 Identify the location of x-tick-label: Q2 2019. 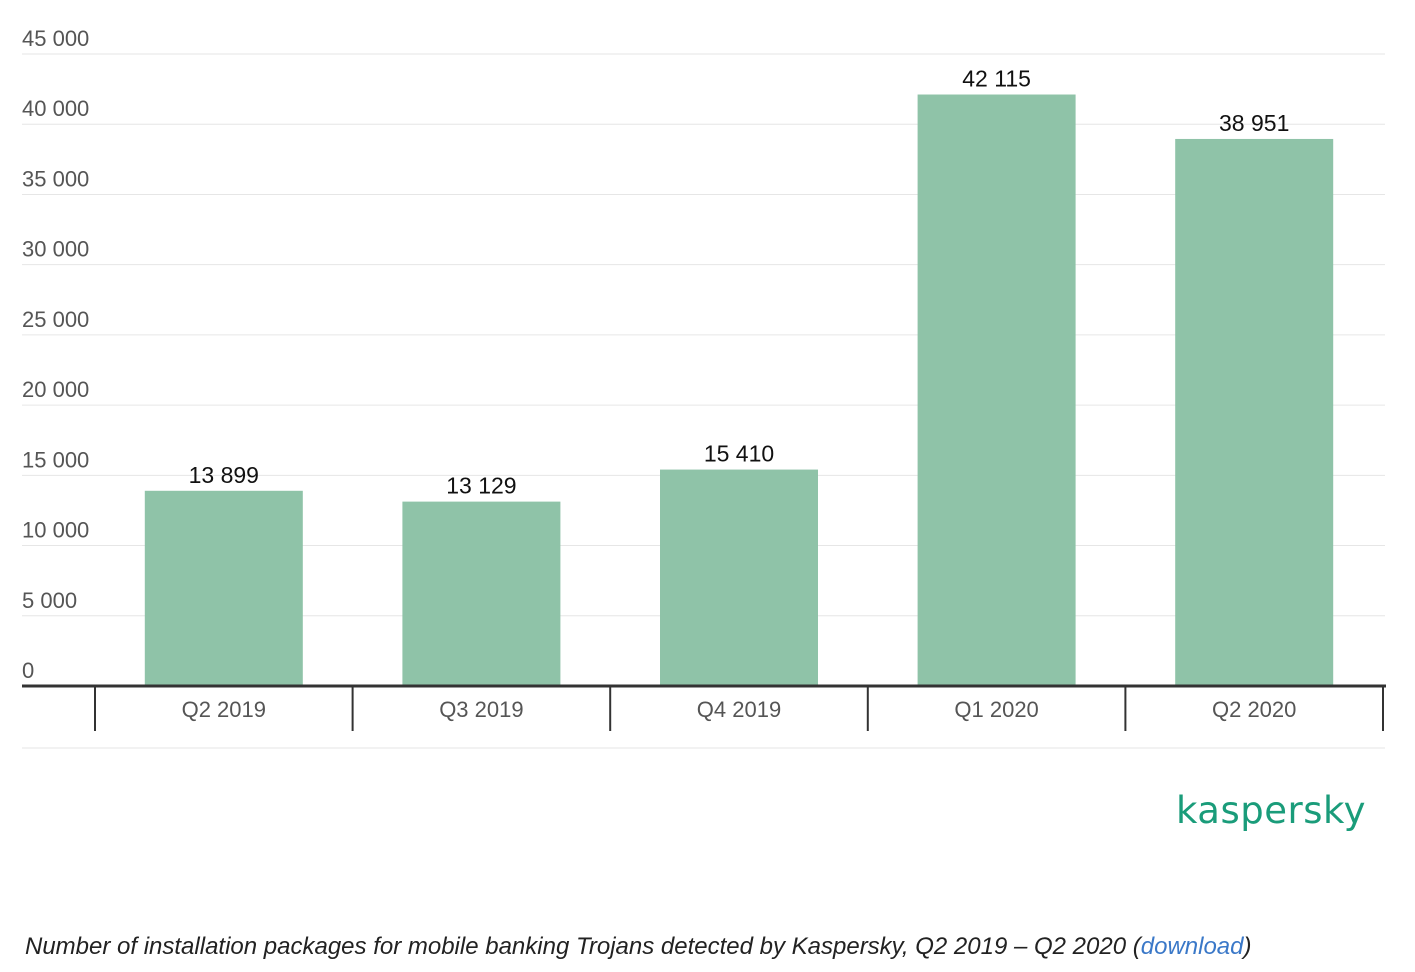
(224, 709).